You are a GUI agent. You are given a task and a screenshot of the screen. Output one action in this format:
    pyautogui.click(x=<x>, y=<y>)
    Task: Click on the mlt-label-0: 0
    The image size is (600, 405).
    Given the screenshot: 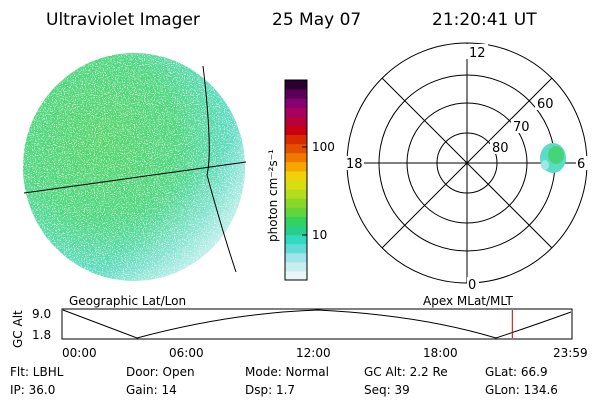 What is the action you would take?
    pyautogui.click(x=472, y=285)
    